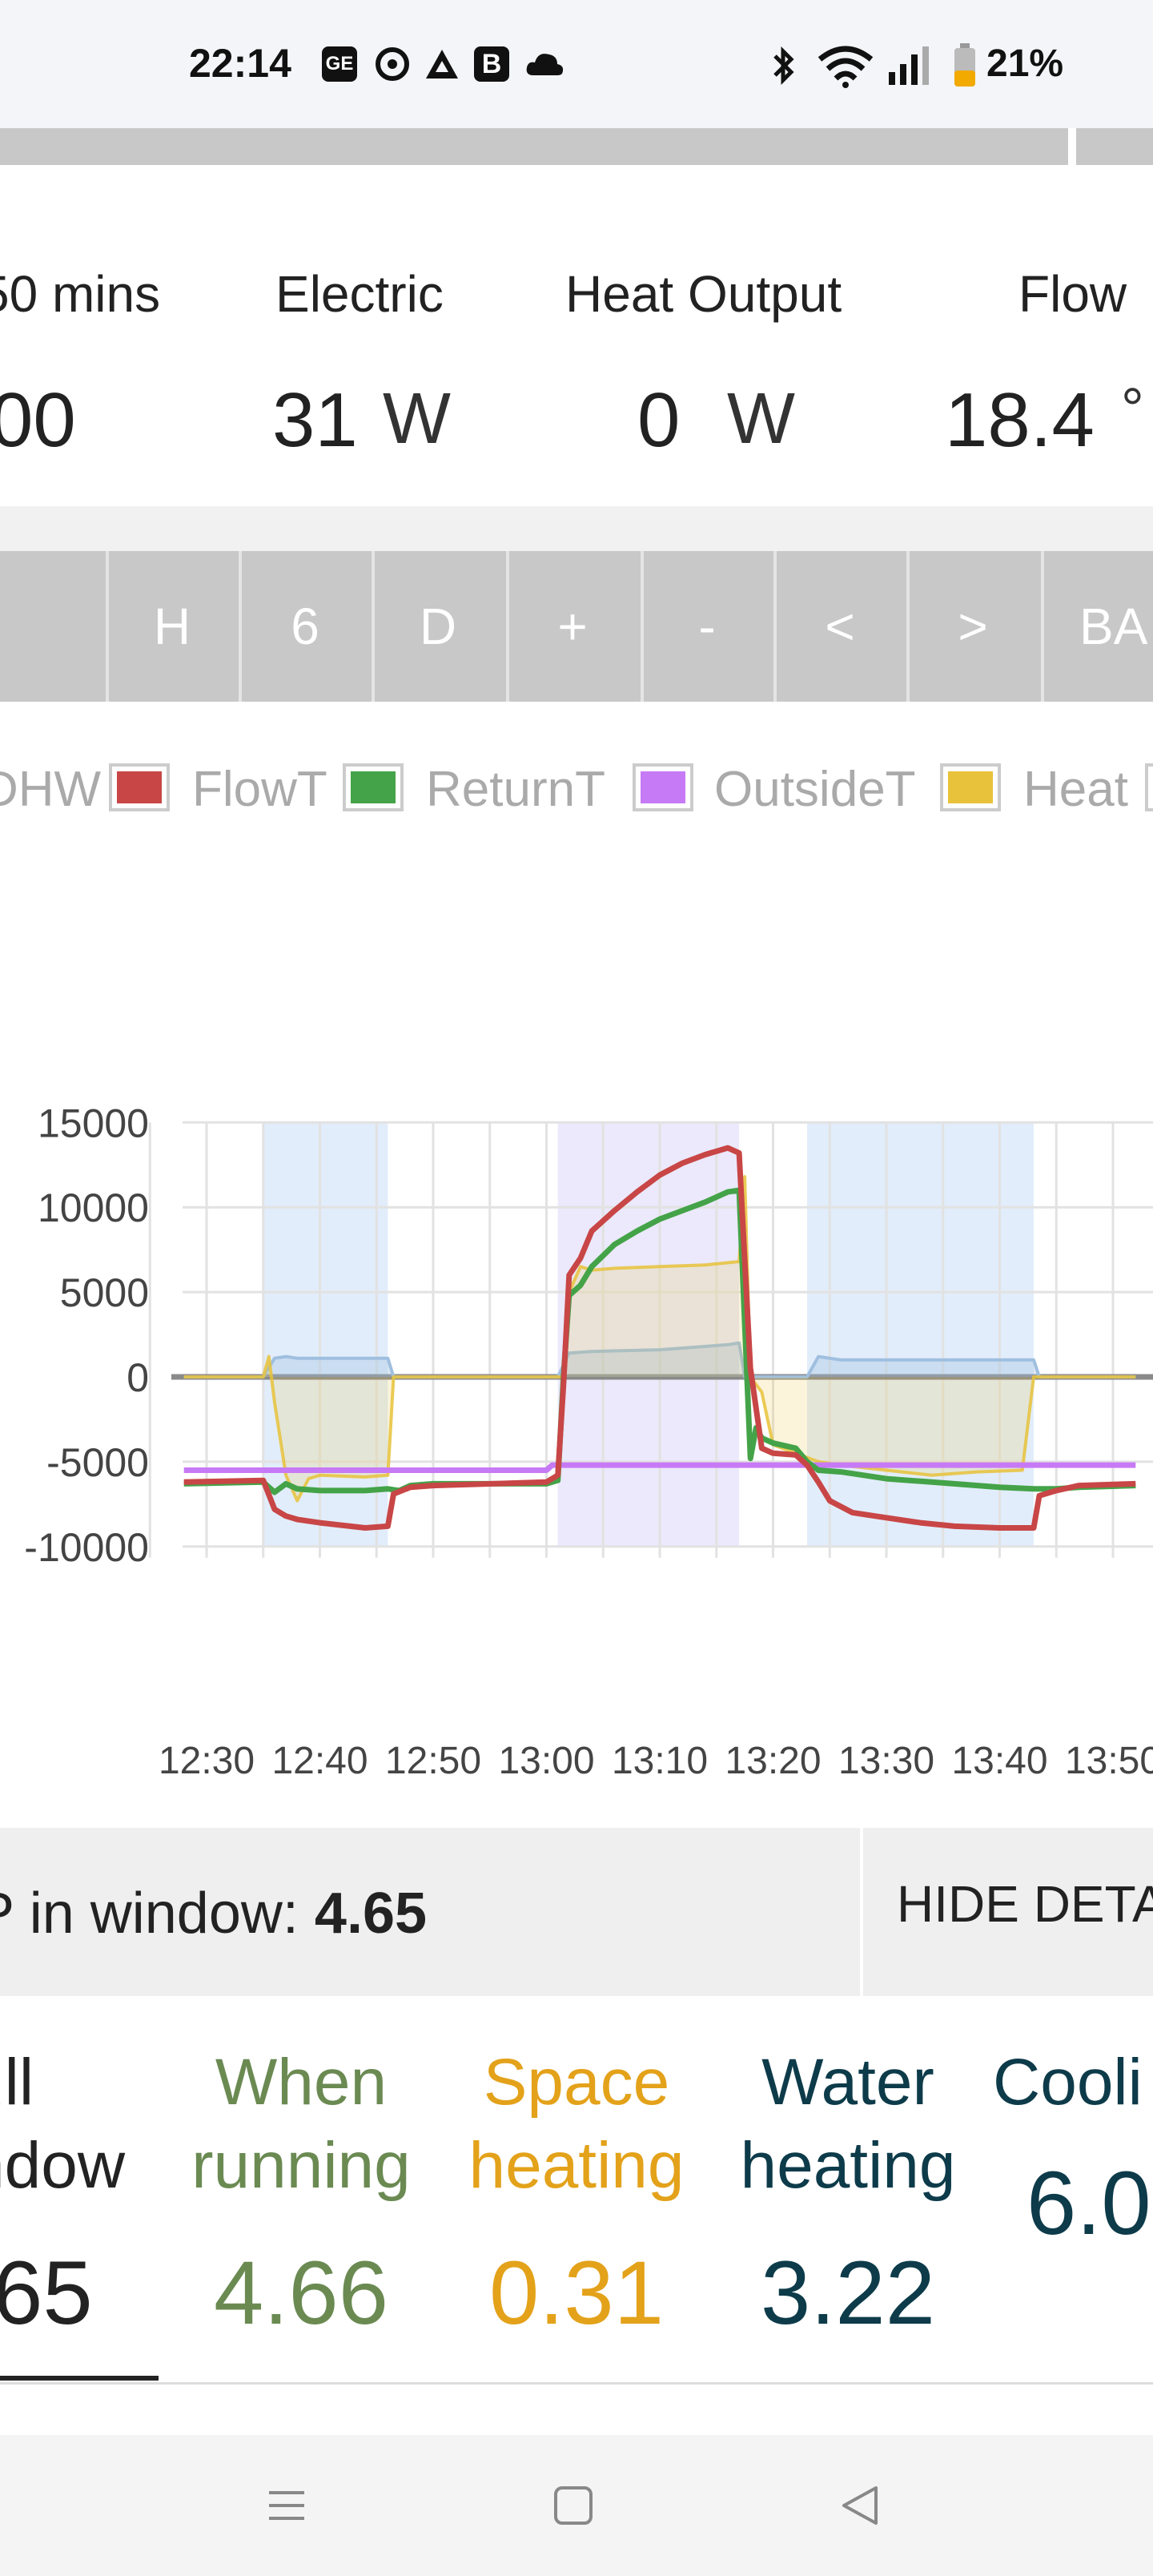 The width and height of the screenshot is (1153, 2576). Describe the element at coordinates (80, 2379) in the screenshot. I see `active-tab-indicator` at that location.